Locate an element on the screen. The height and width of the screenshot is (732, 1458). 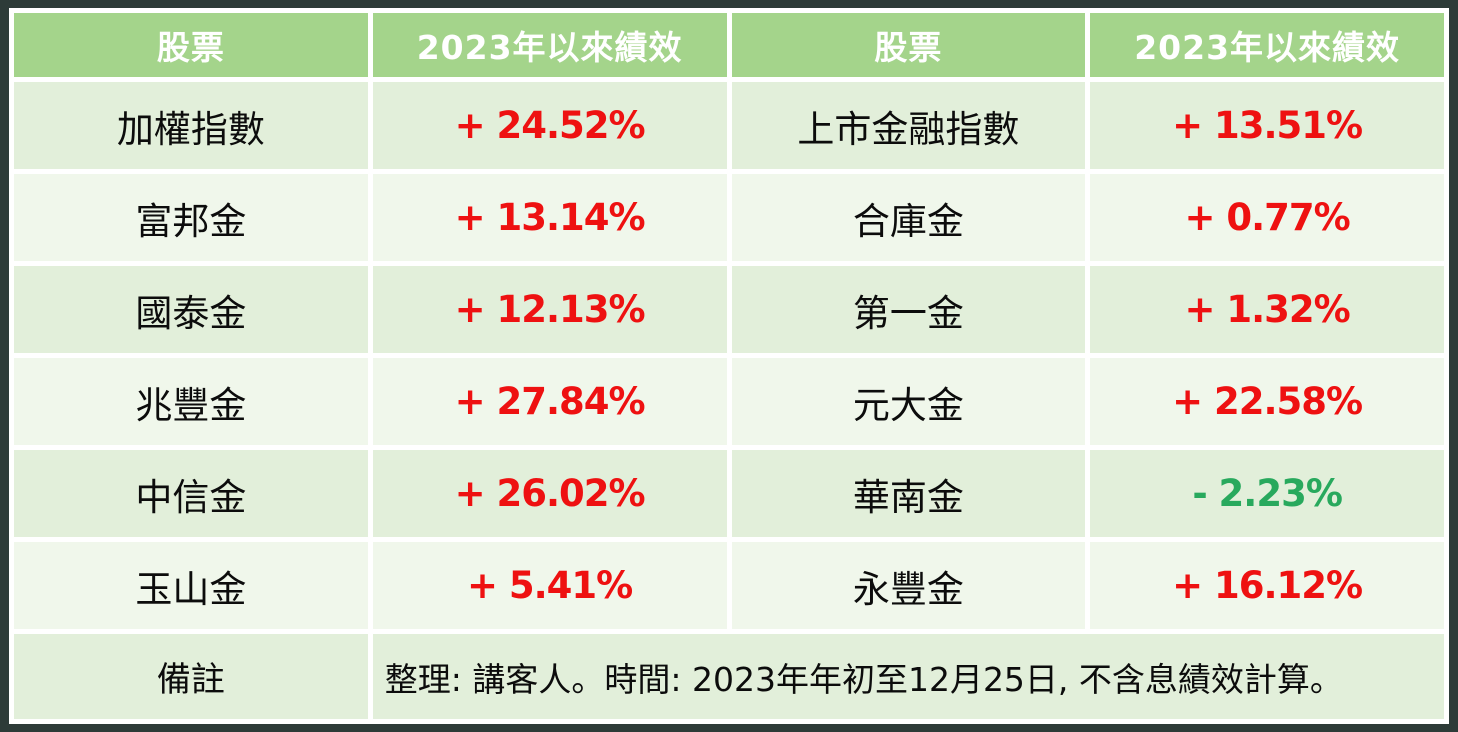
table-row: 富邦金 + 13.14% 合庫金 + 0.77% is located at coordinates (729, 217).